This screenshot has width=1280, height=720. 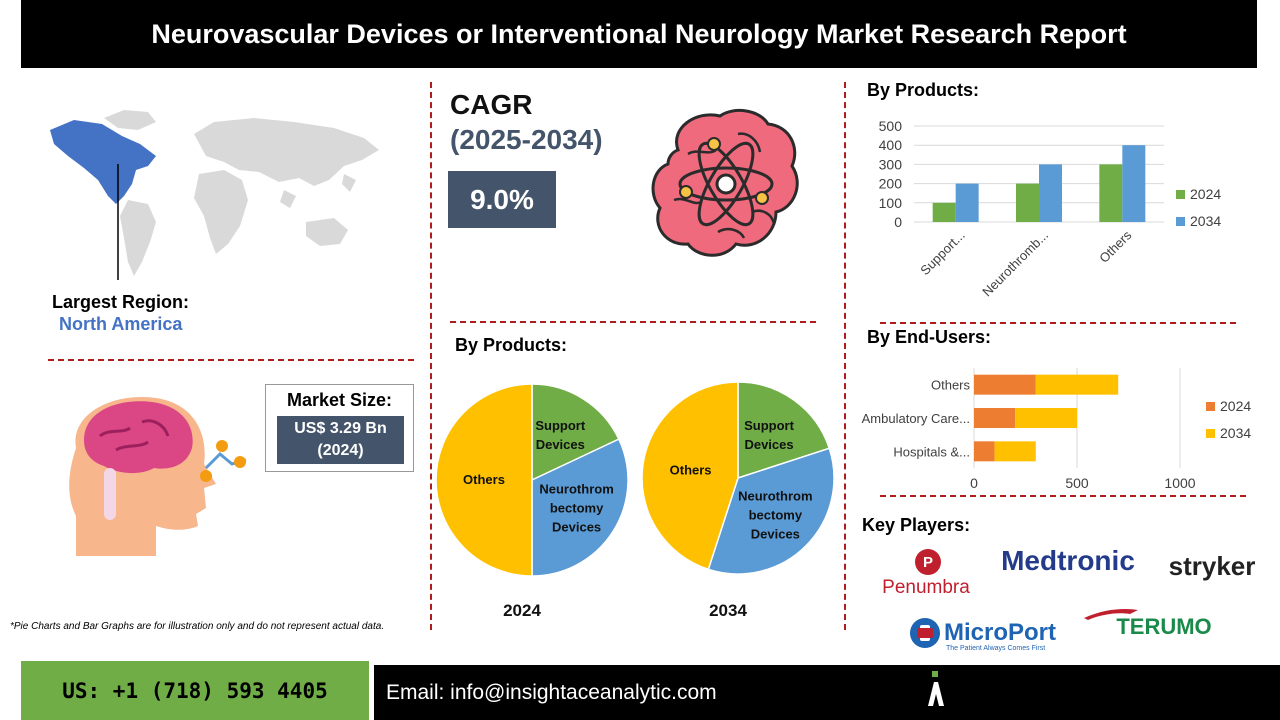 I want to click on vbar-2034-support, so click(x=967, y=202).